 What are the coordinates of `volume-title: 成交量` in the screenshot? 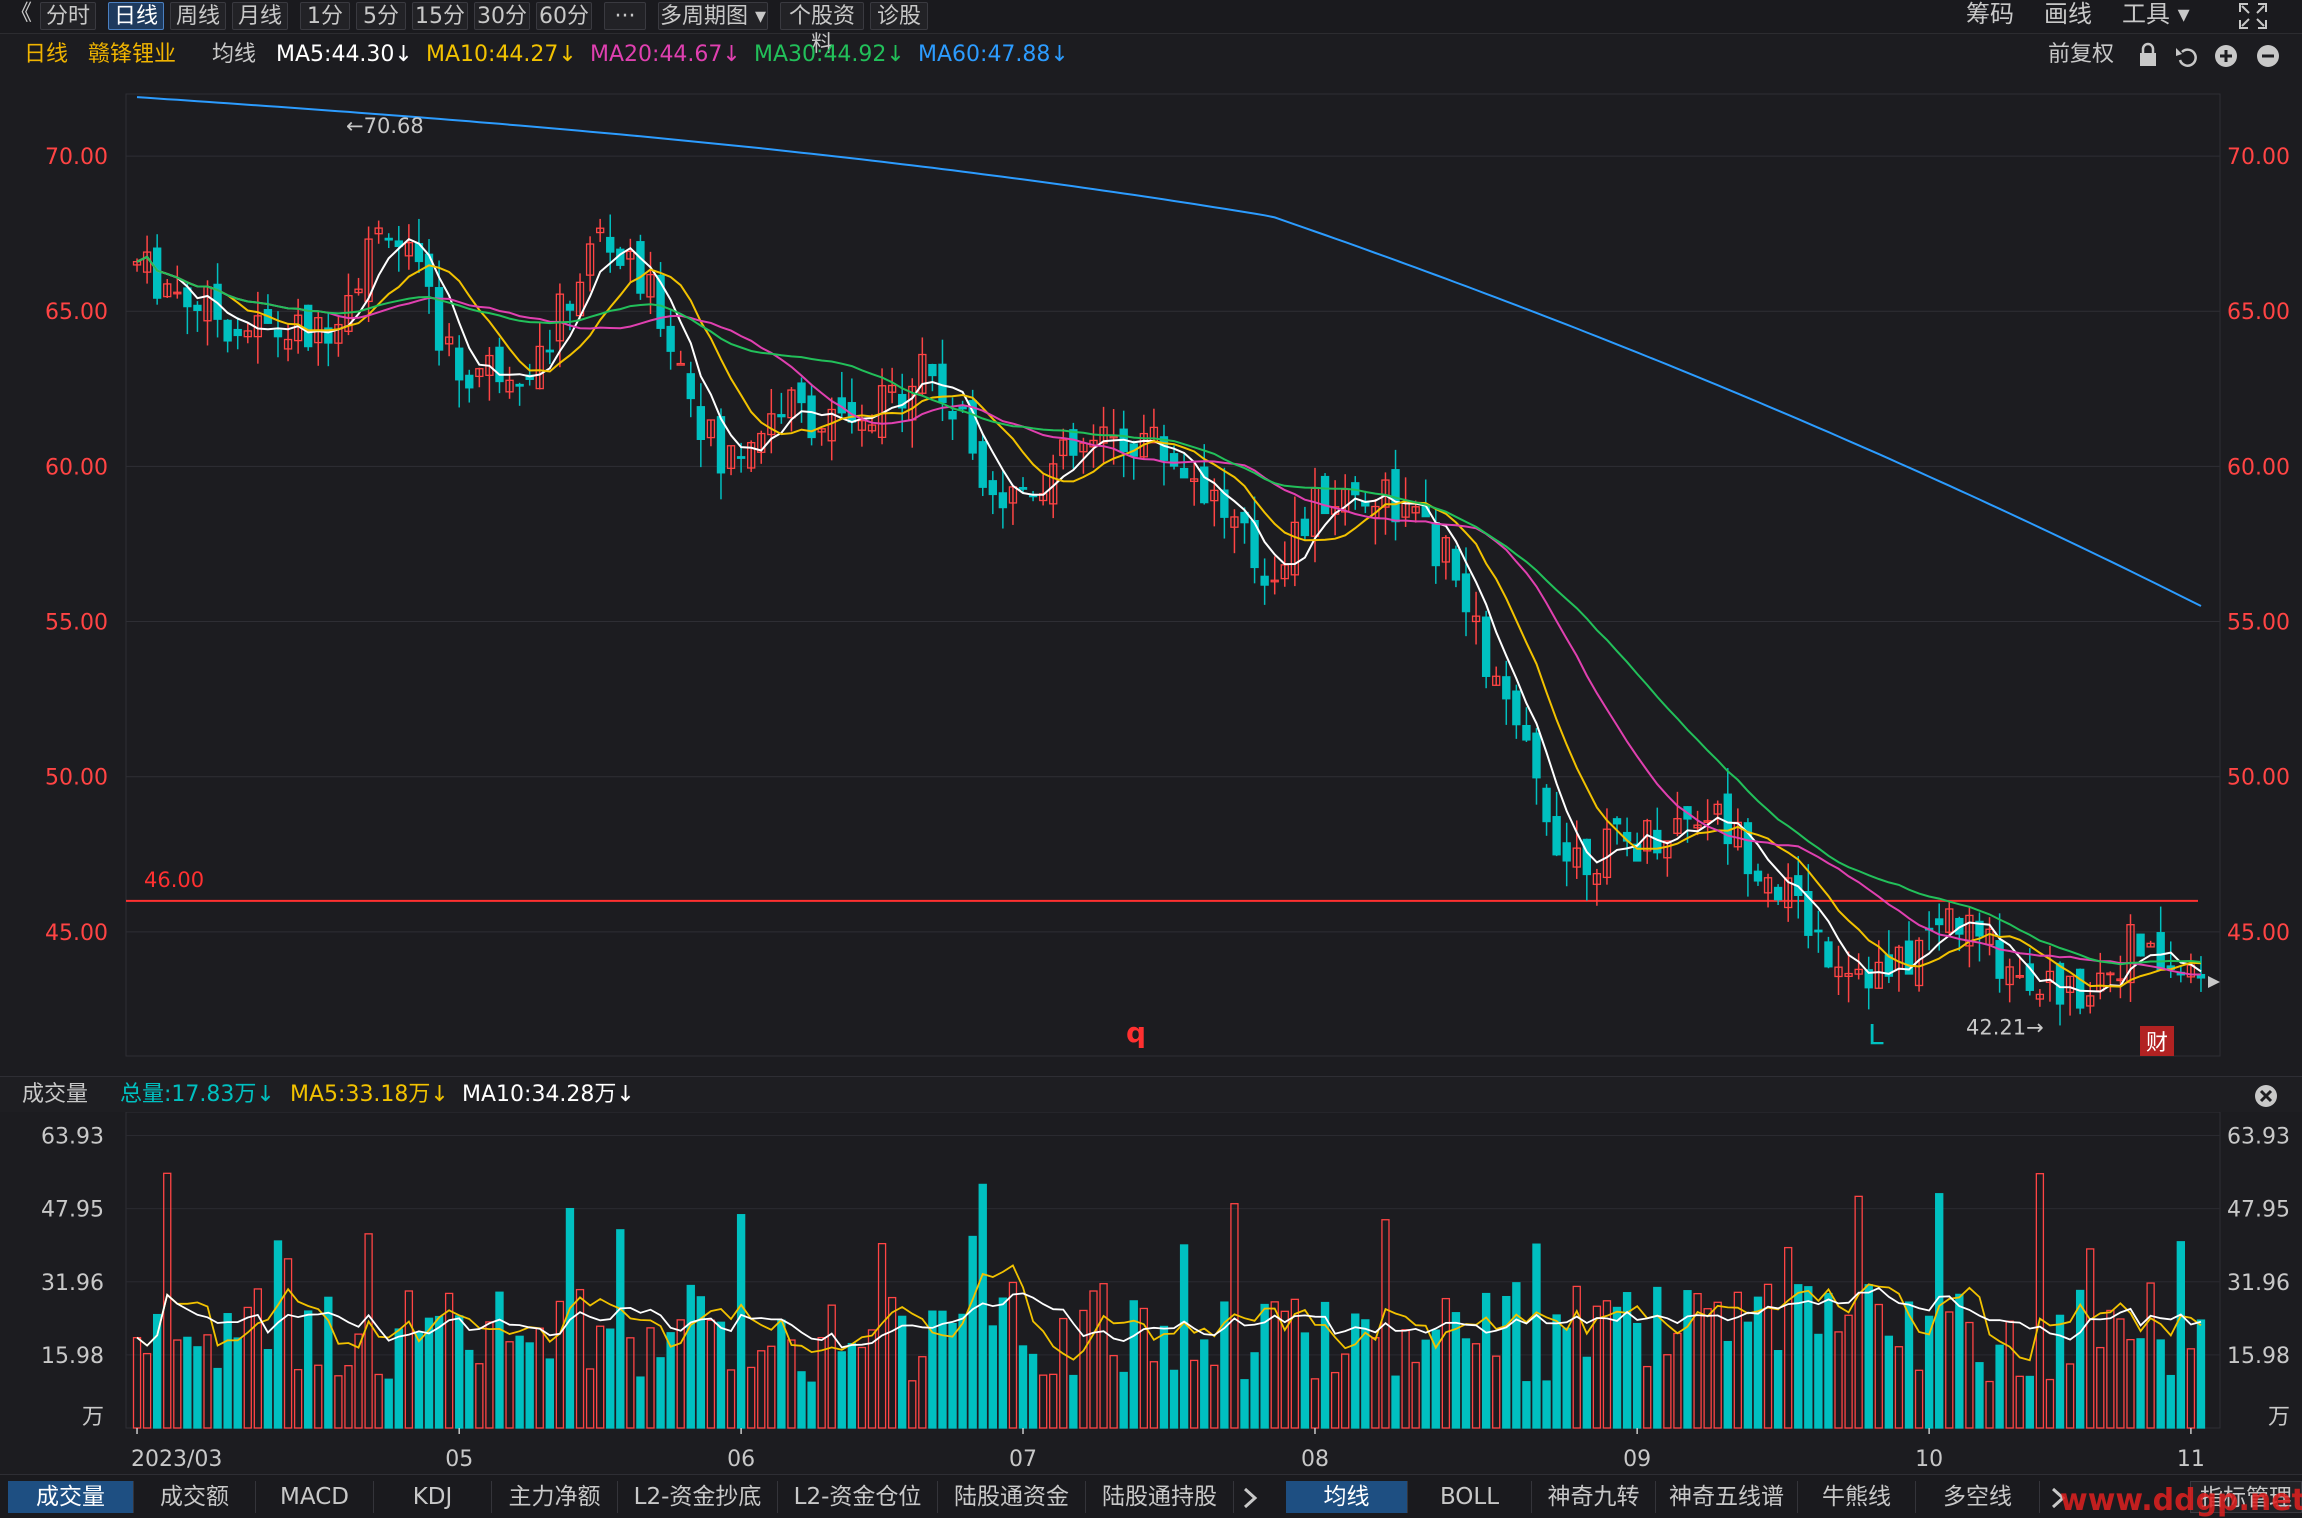 It's located at (55, 1094).